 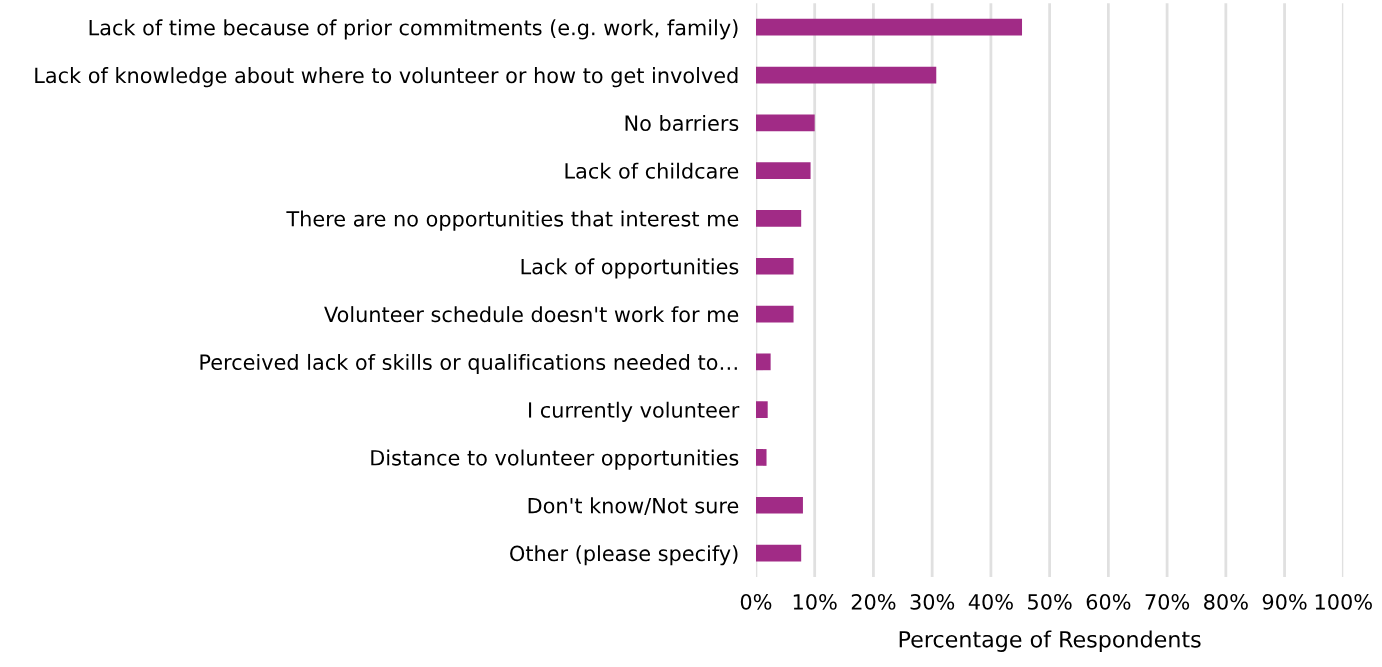 I want to click on x-tick-label: 10%, so click(x=815, y=601).